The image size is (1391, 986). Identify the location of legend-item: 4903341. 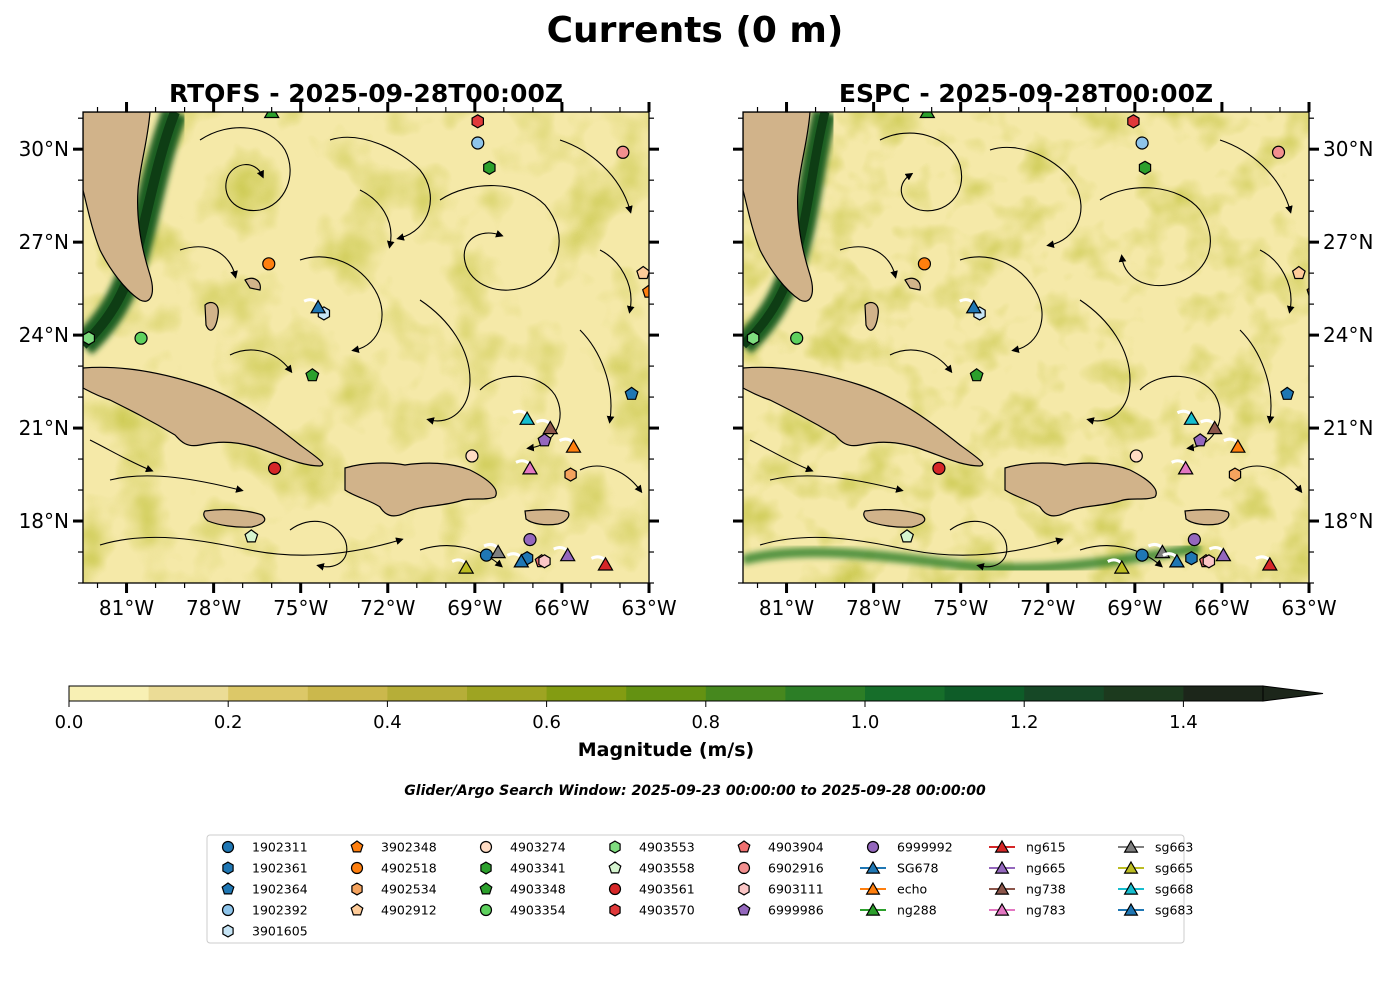
(523, 868).